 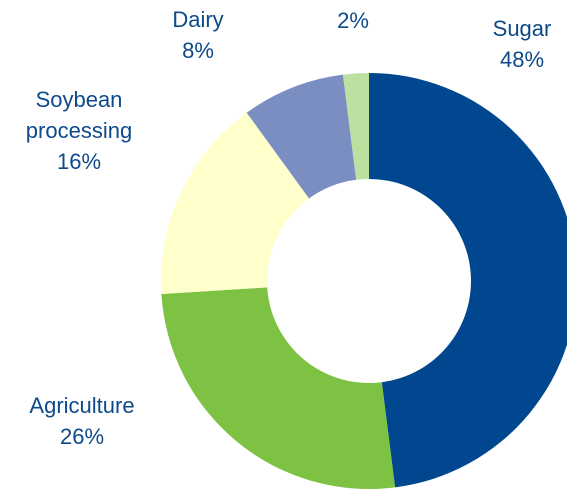 I want to click on slice-dairy, so click(x=301, y=136).